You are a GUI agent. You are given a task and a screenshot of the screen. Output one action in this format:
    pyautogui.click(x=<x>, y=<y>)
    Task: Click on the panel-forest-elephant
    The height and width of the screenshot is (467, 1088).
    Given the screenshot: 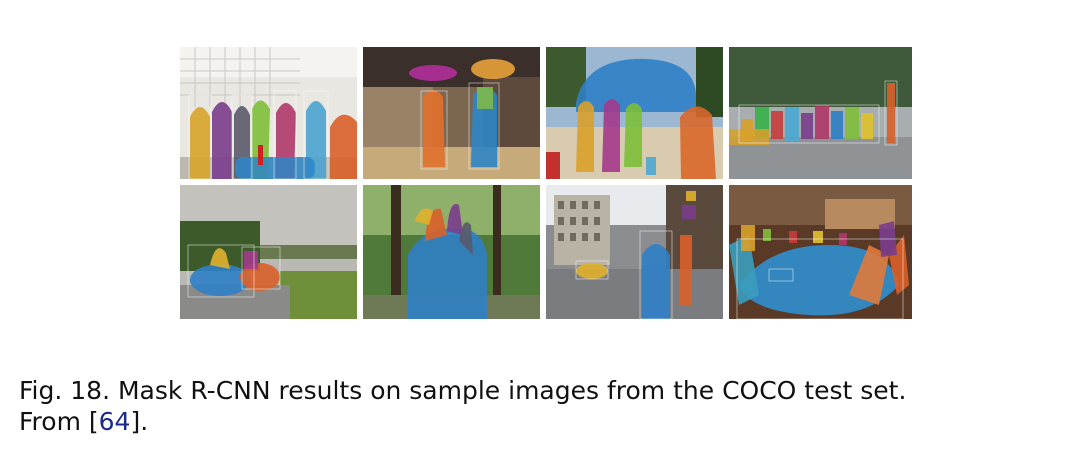 What is the action you would take?
    pyautogui.click(x=451, y=252)
    